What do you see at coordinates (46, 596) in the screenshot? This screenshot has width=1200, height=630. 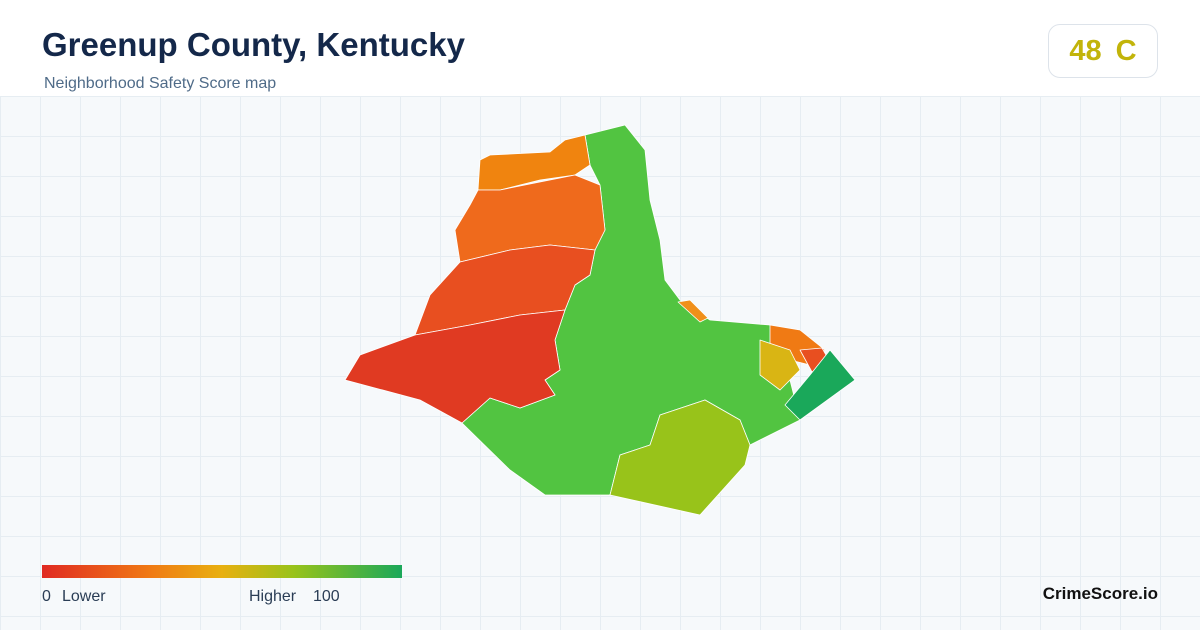 I see `legend-min: 0` at bounding box center [46, 596].